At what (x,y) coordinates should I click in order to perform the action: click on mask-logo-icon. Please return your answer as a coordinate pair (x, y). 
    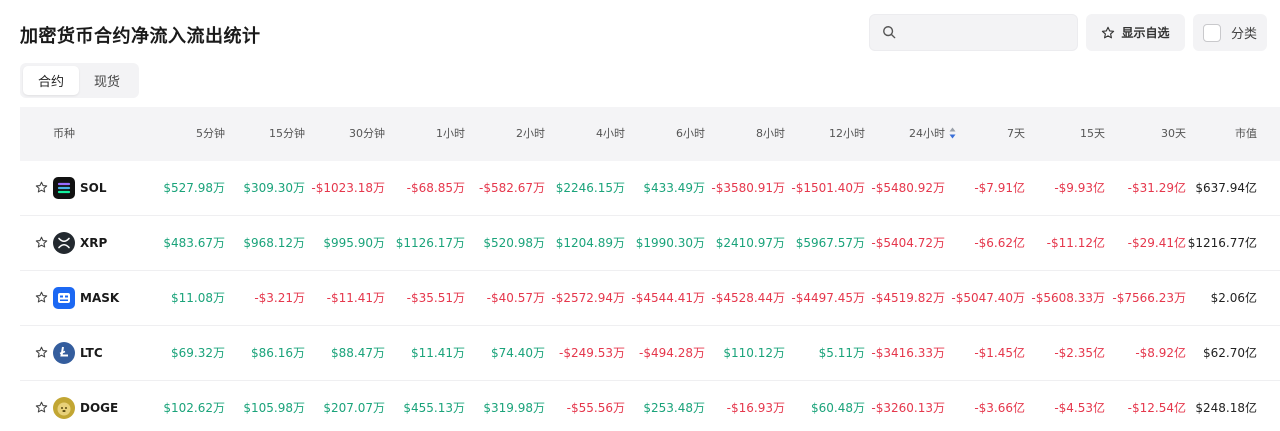
    Looking at the image, I should click on (64, 298).